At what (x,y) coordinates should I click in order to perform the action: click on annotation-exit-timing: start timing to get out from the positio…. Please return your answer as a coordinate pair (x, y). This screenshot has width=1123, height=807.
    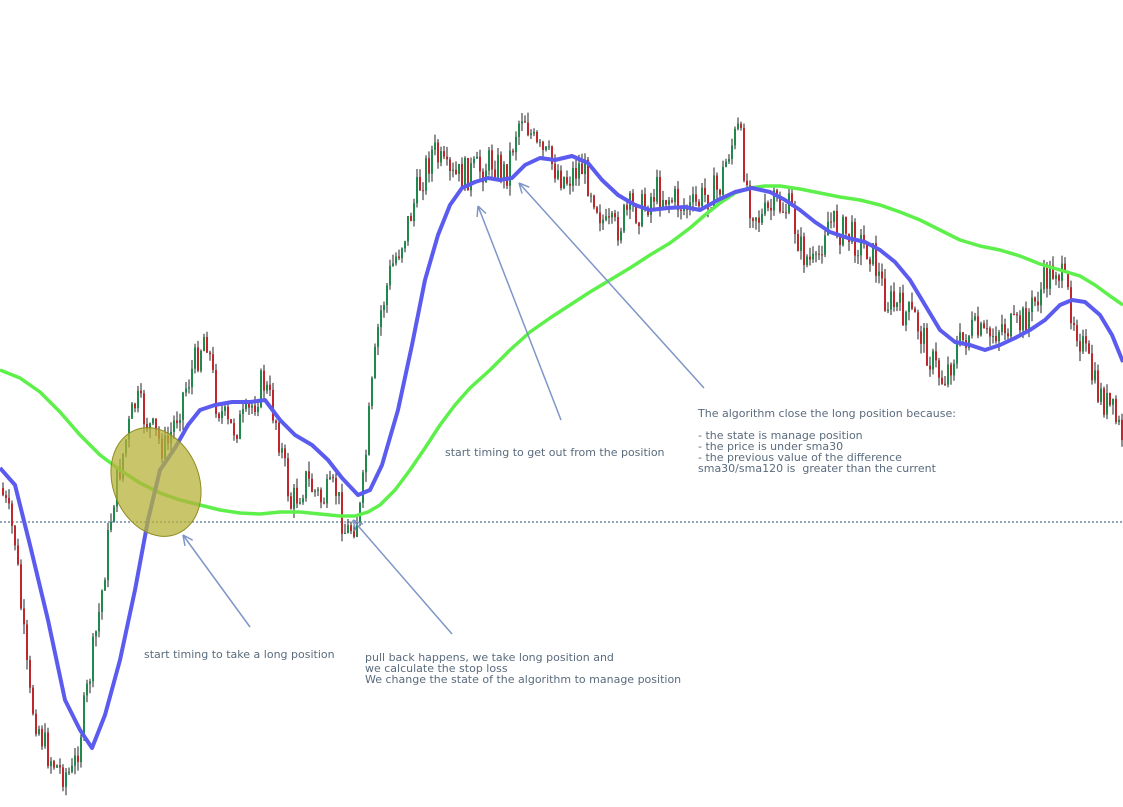
    Looking at the image, I should click on (555, 452).